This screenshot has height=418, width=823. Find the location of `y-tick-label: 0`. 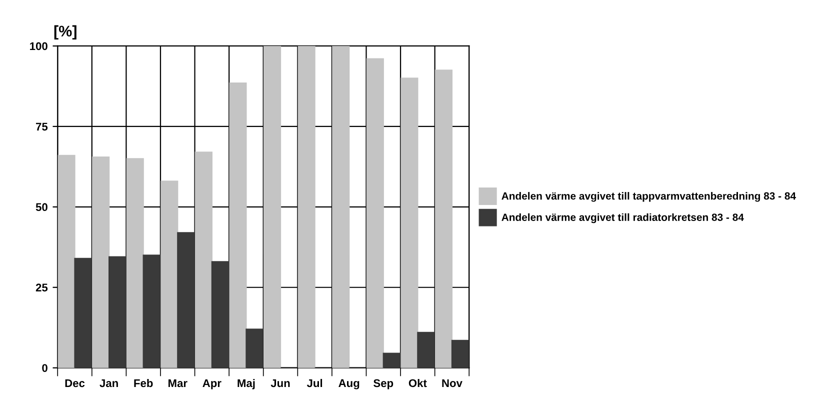

y-tick-label: 0 is located at coordinates (45, 368).